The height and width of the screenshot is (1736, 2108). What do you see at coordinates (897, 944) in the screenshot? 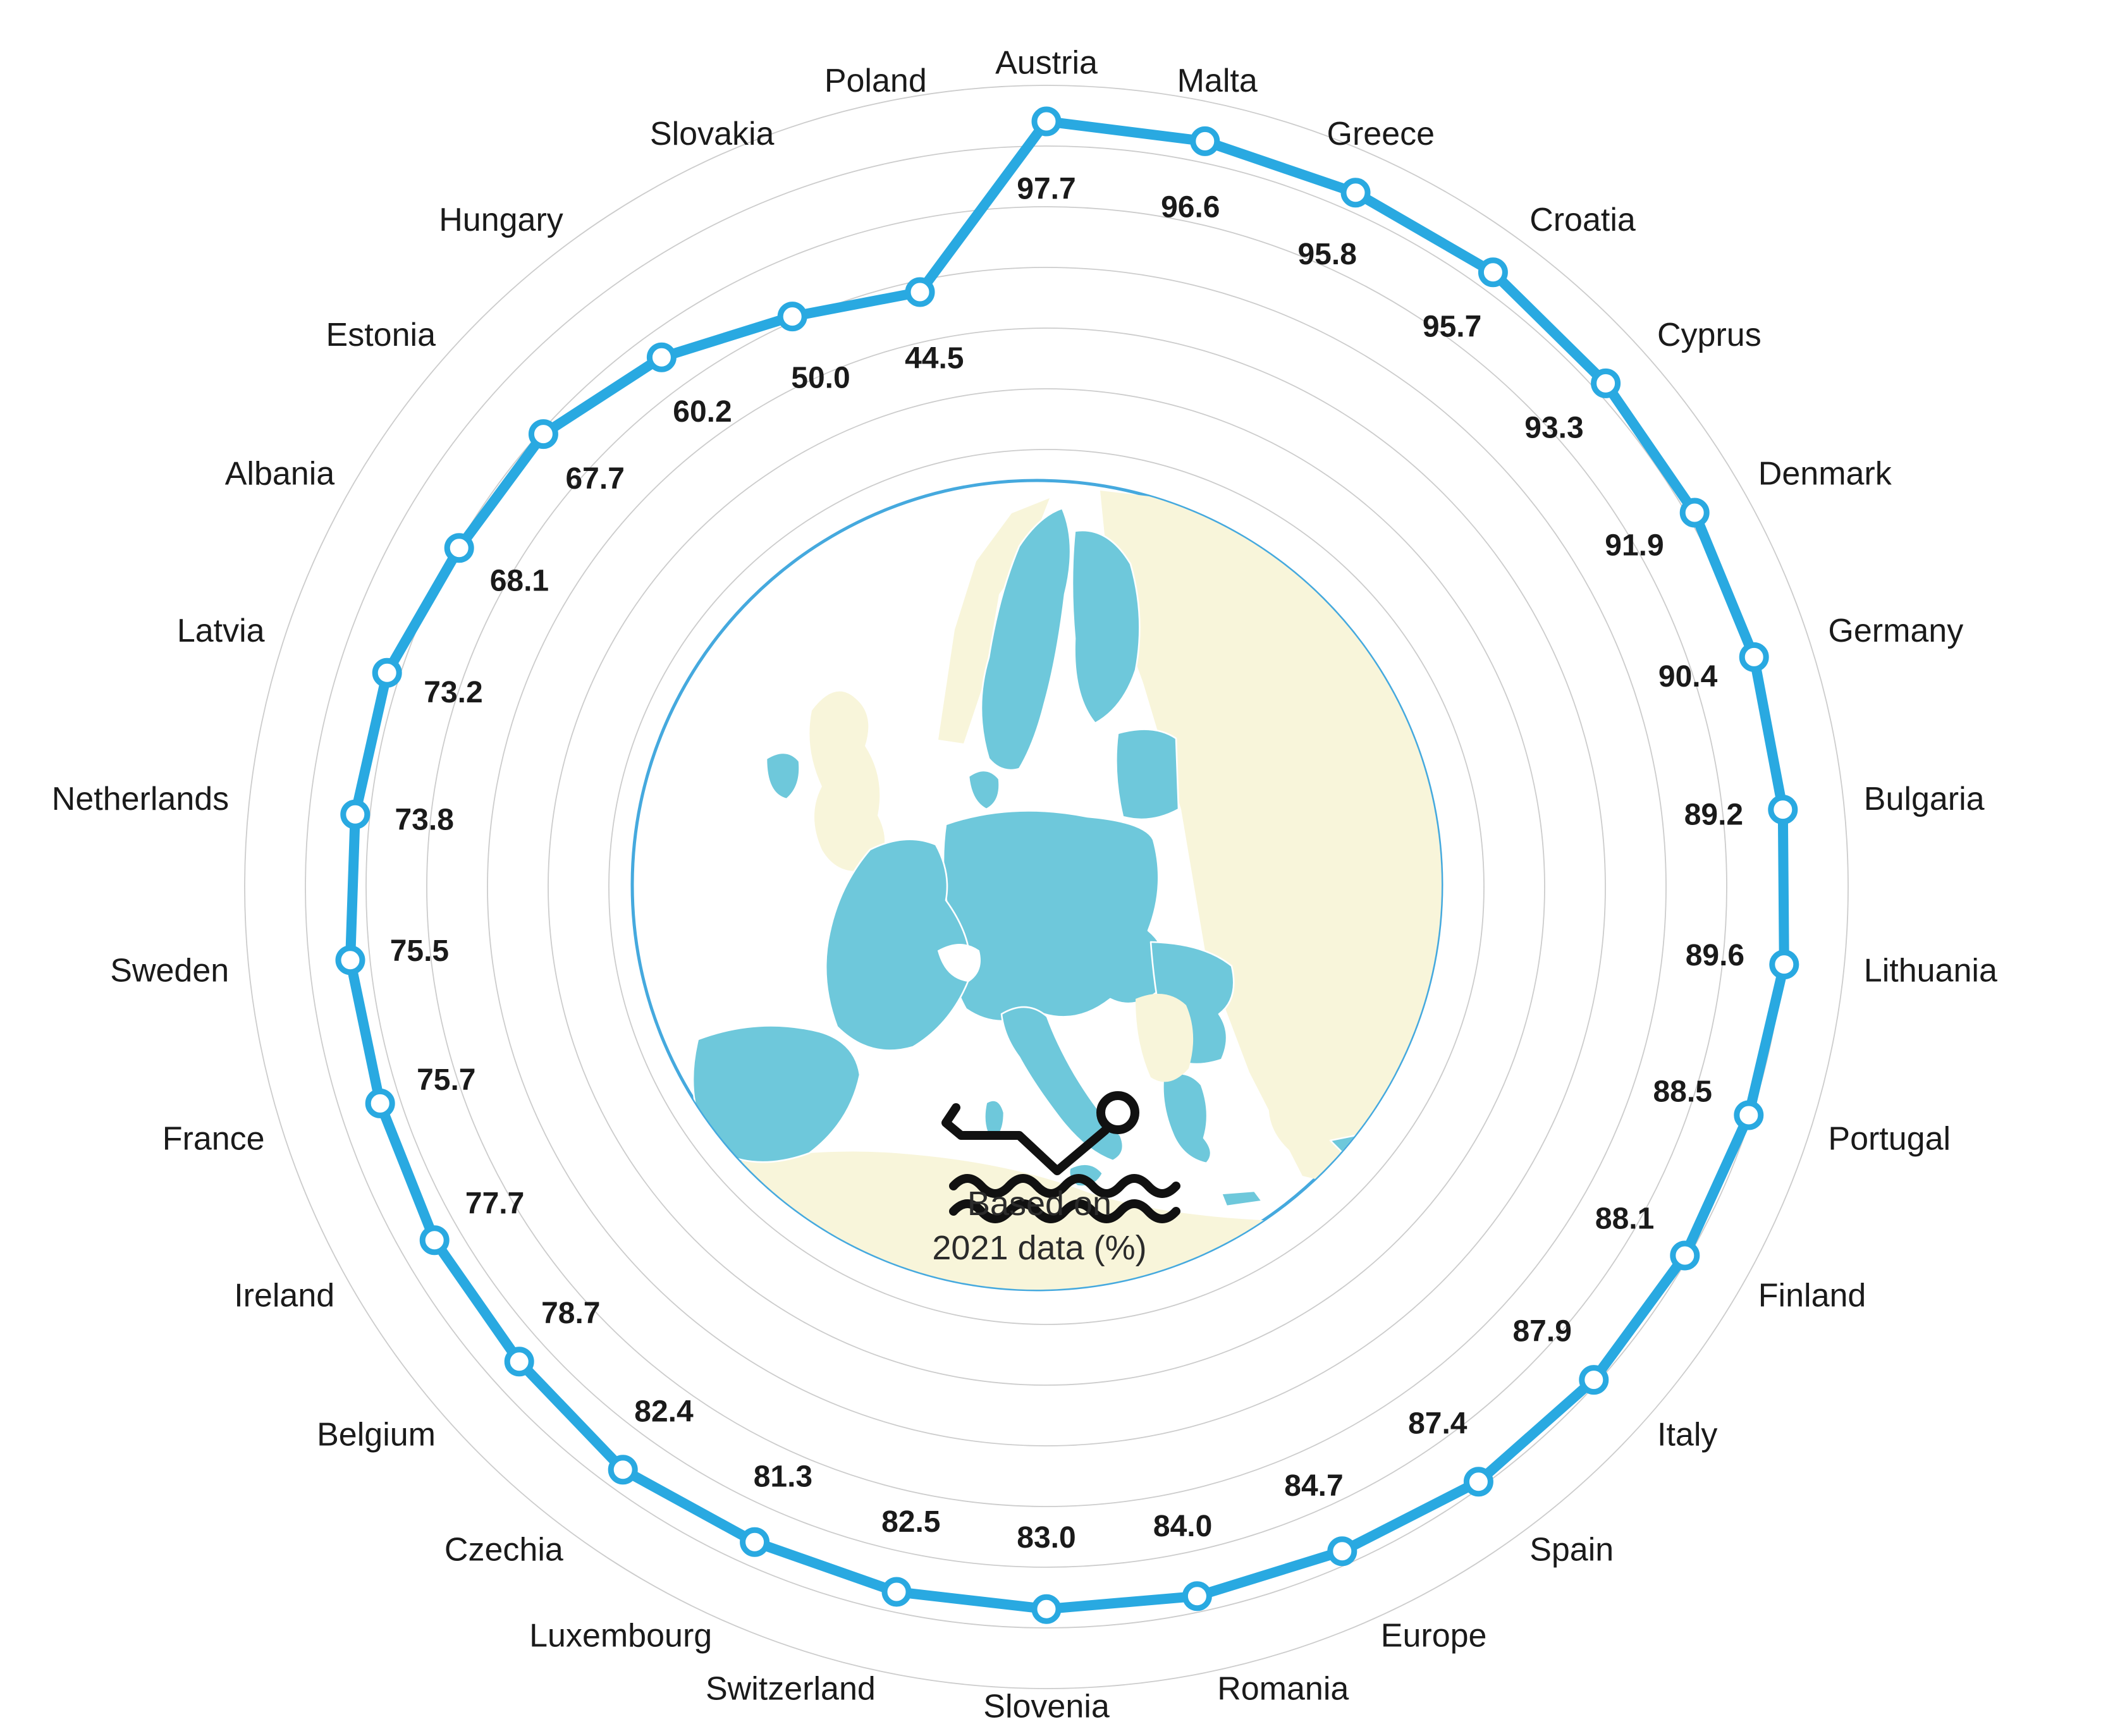
I see `country-france` at bounding box center [897, 944].